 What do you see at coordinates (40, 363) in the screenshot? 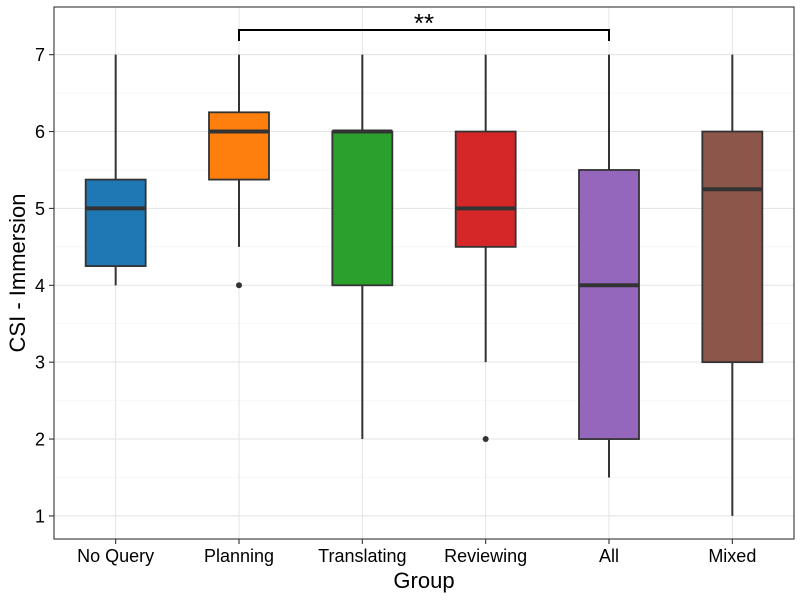
I see `y-tick-label: 3` at bounding box center [40, 363].